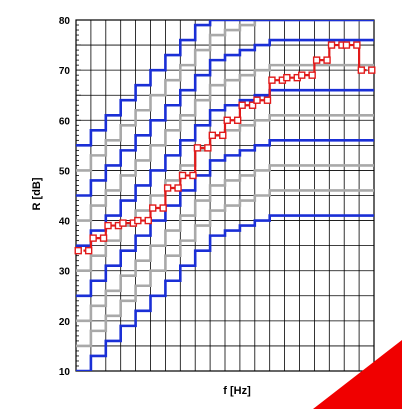  What do you see at coordinates (65, 372) in the screenshot?
I see `y-tick-label: 10` at bounding box center [65, 372].